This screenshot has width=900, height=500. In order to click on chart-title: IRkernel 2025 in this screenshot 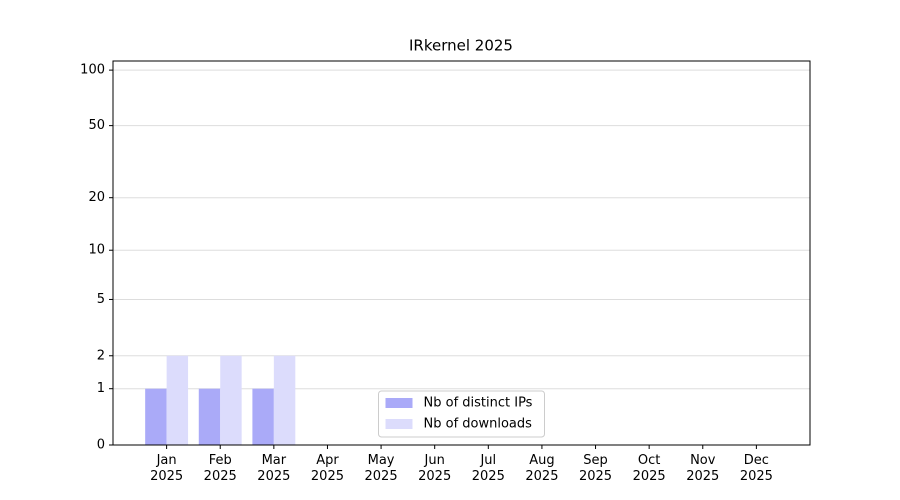, I will do `click(461, 46)`.